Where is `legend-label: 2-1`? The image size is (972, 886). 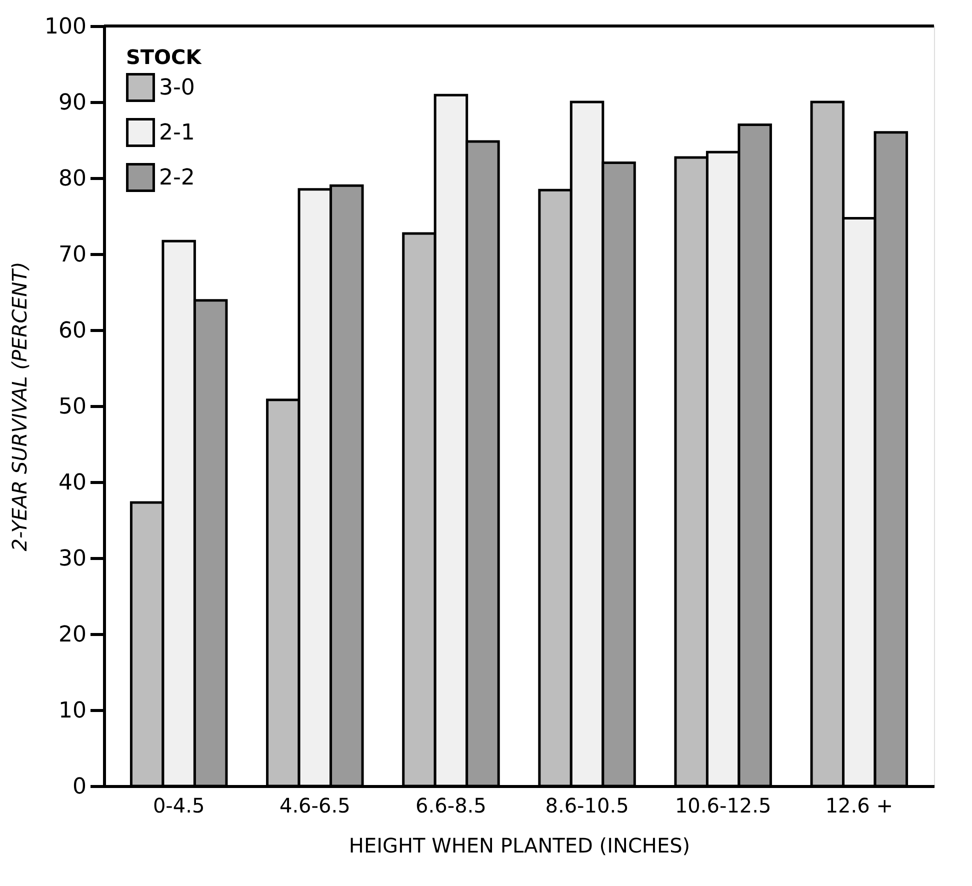
legend-label: 2-1 is located at coordinates (177, 133).